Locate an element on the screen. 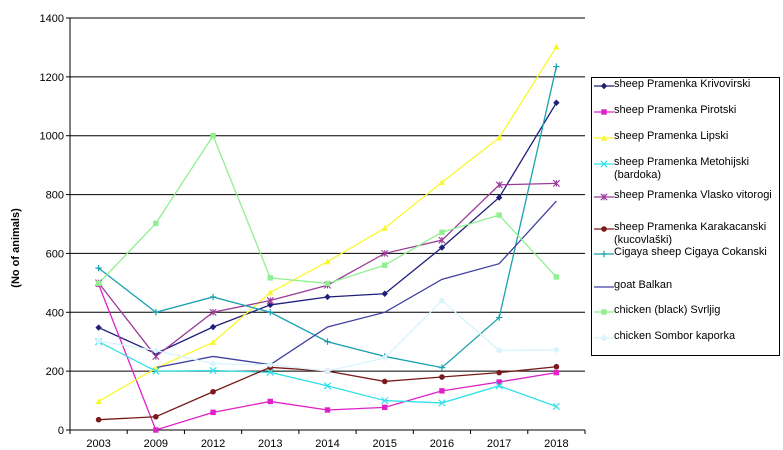 The height and width of the screenshot is (450, 783). y-tick-label: 1400 is located at coordinates (52, 19).